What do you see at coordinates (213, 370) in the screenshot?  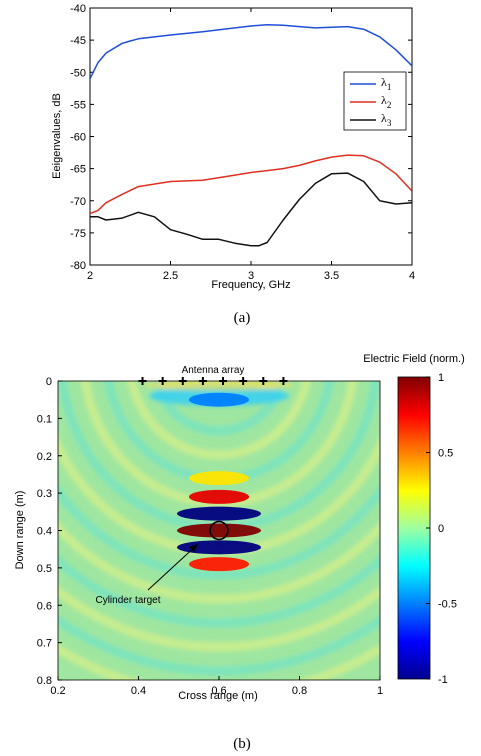 I see `antenna-array-label: Antenna array` at bounding box center [213, 370].